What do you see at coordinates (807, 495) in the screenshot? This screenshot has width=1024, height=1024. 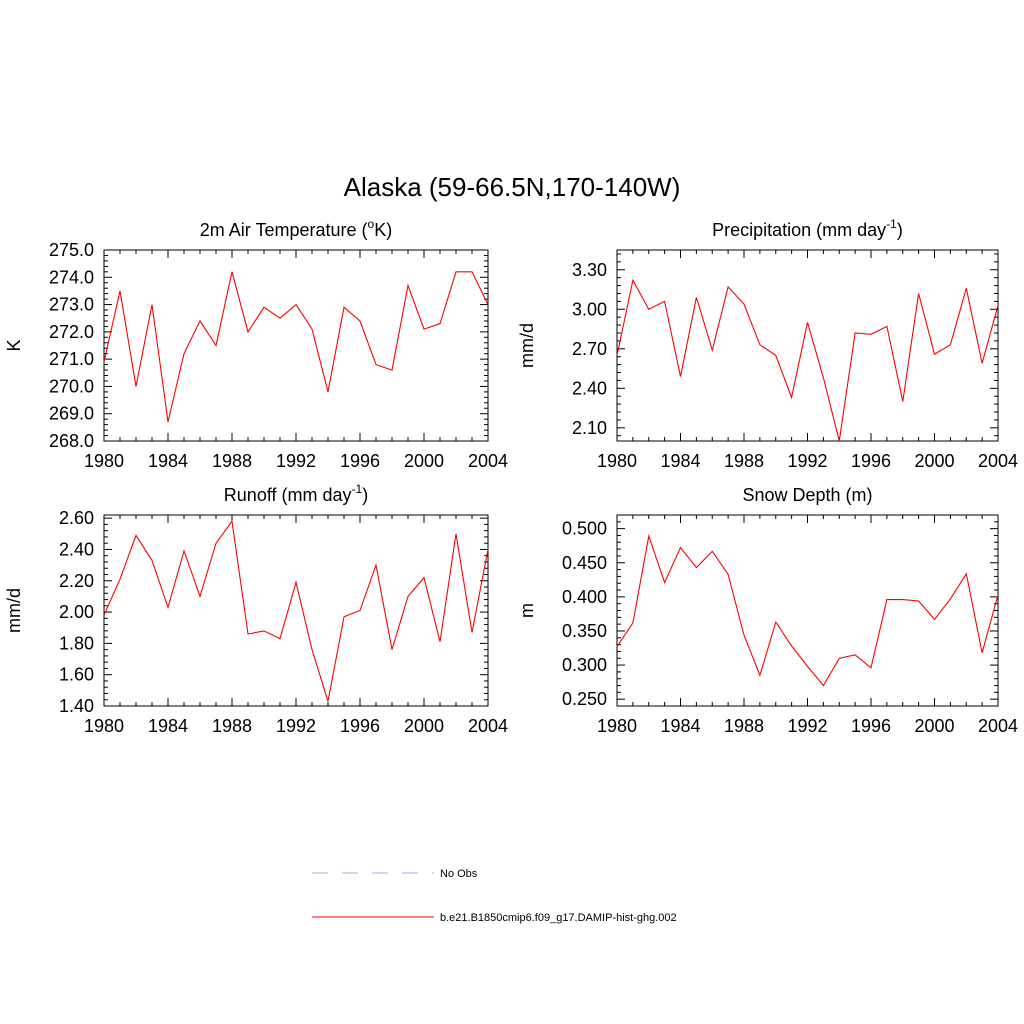 I see `panel-title: Snow Depth (m)` at bounding box center [807, 495].